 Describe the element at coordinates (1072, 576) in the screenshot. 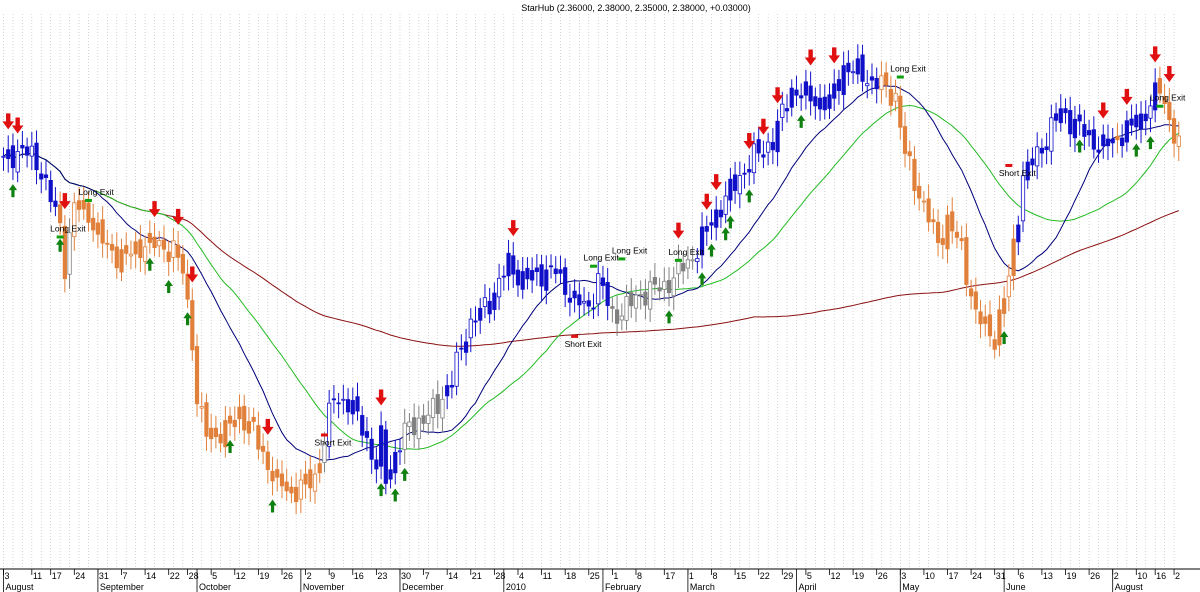

I see `x-tick-label: 19` at that location.